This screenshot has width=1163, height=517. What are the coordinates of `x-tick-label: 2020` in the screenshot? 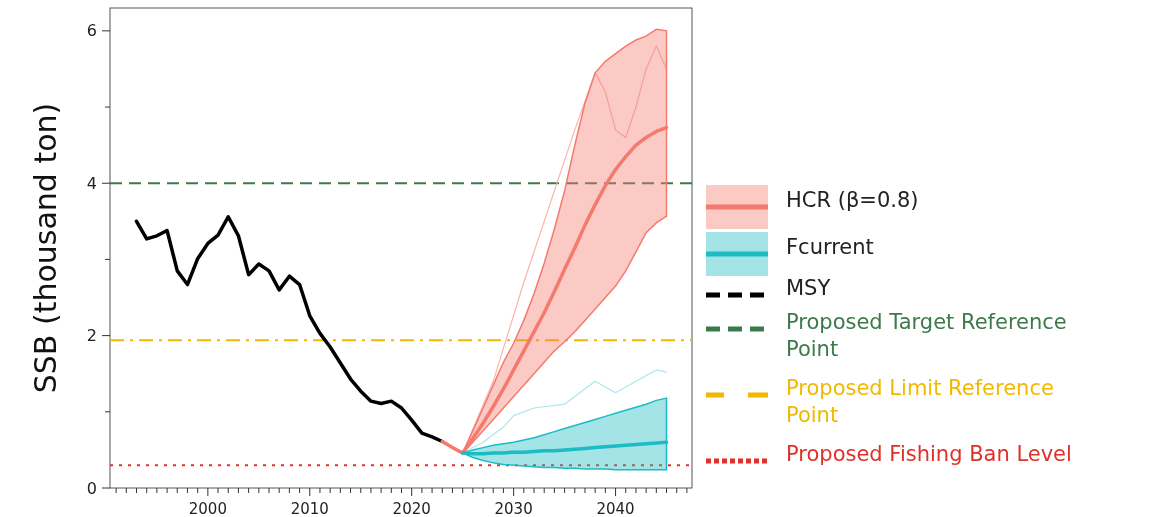 It's located at (411, 508).